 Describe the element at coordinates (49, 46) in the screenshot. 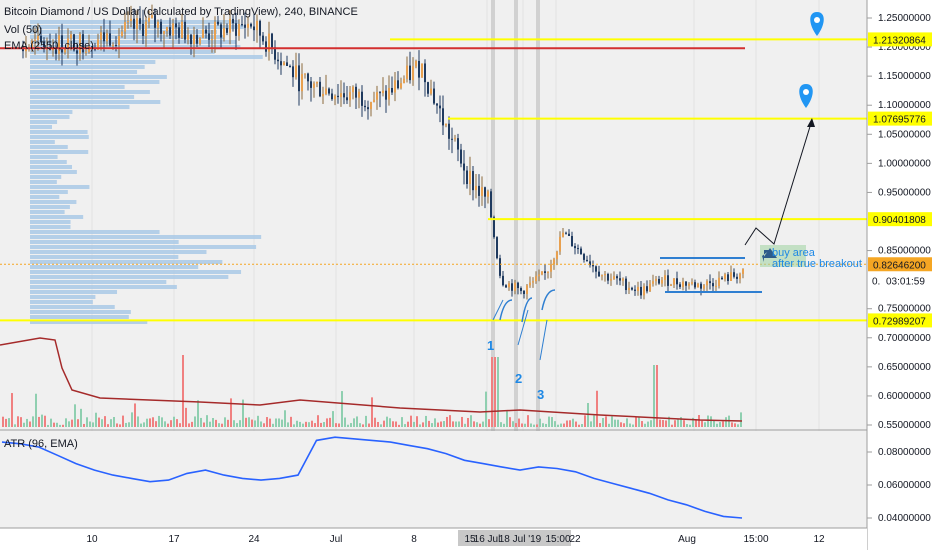

I see `ema-indicator-label: EMA (2550, close)` at that location.